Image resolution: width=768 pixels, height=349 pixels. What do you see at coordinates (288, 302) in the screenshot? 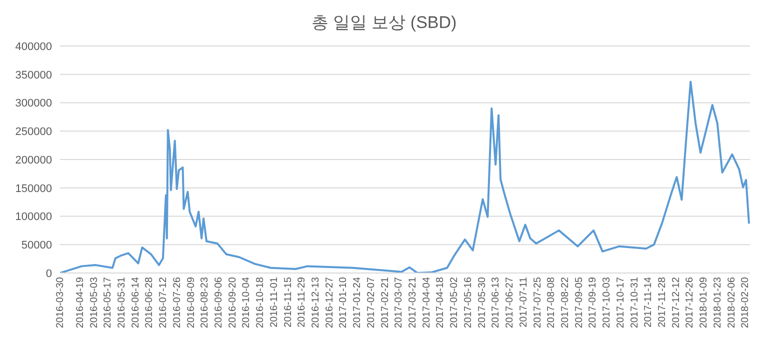
I see `x-tick-label: 2016-11-15` at bounding box center [288, 302].